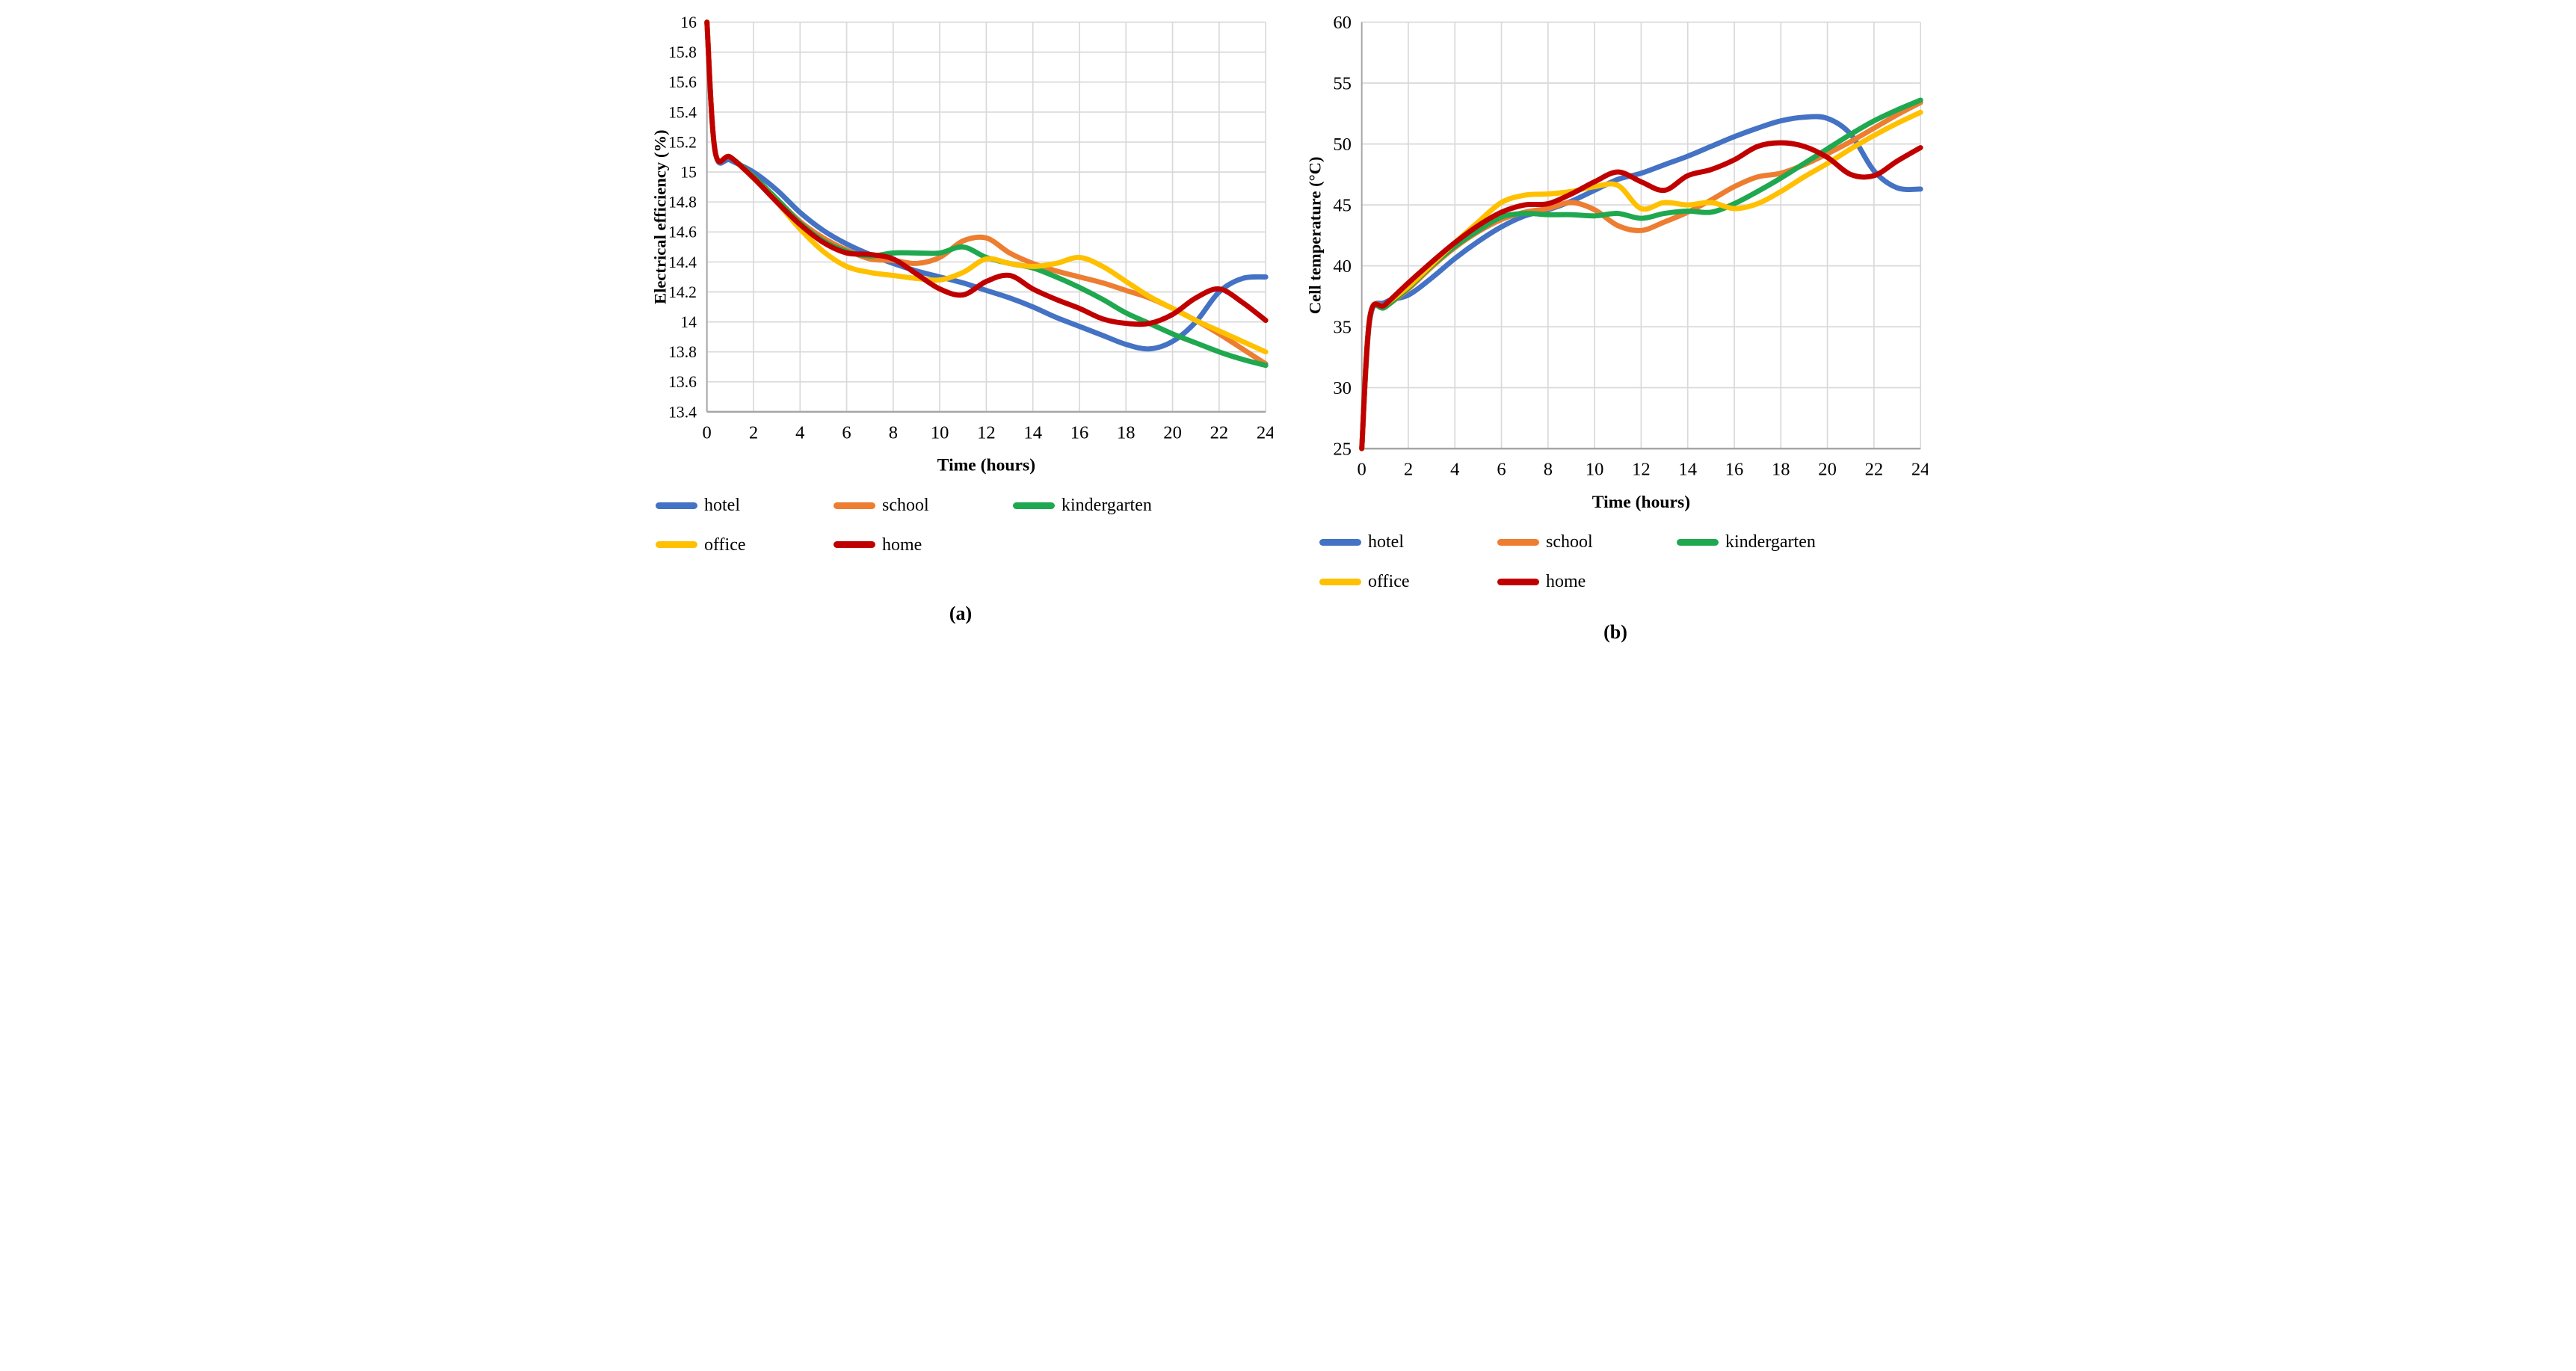 The width and height of the screenshot is (2576, 1371). What do you see at coordinates (682, 412) in the screenshot?
I see `svg-text: 13.4` at bounding box center [682, 412].